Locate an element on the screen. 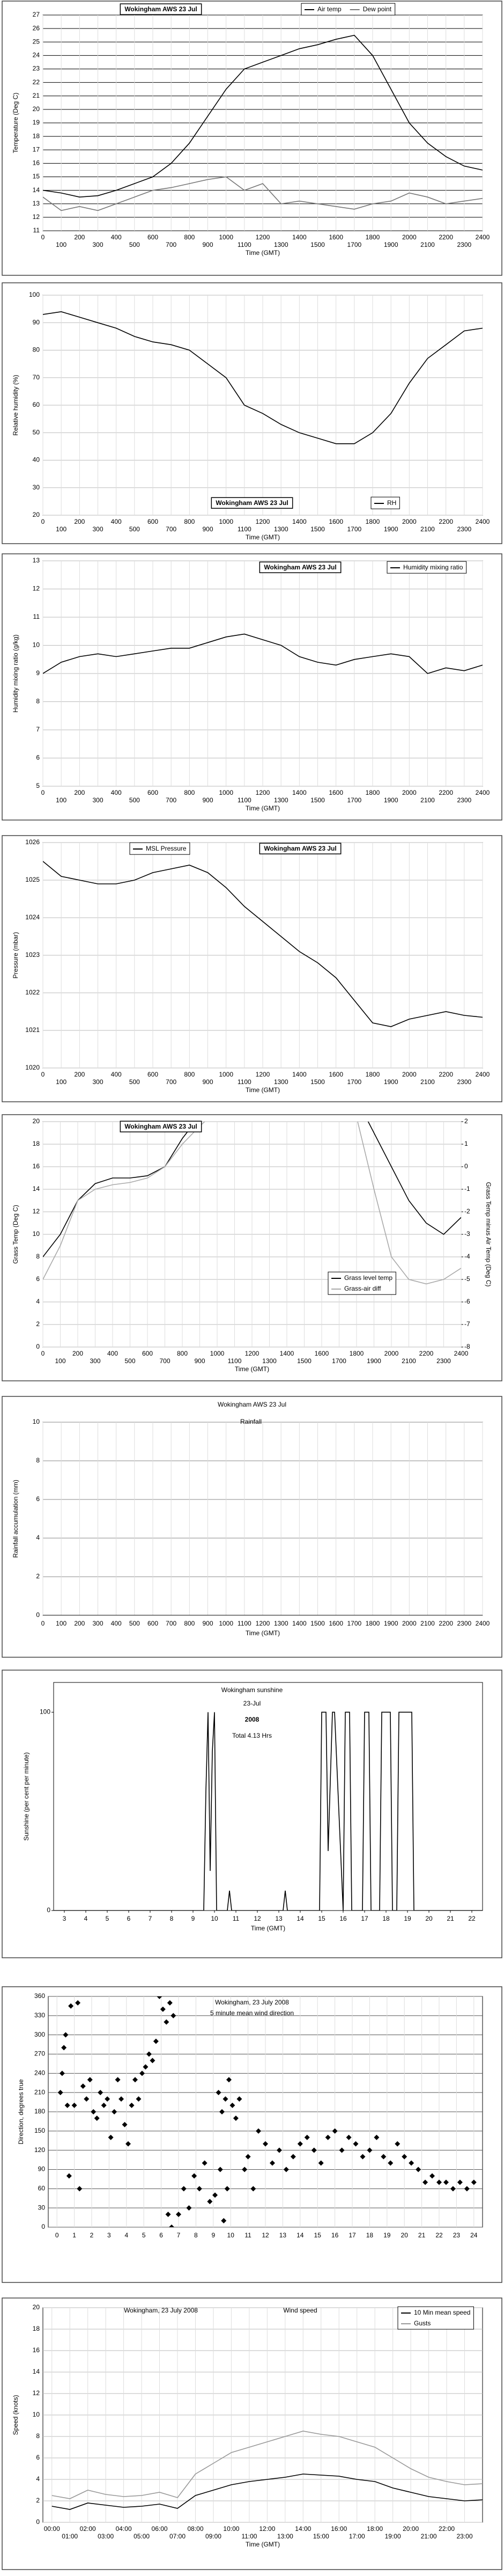 The height and width of the screenshot is (2576, 504). y-tick-label: 16 is located at coordinates (36, 1166).